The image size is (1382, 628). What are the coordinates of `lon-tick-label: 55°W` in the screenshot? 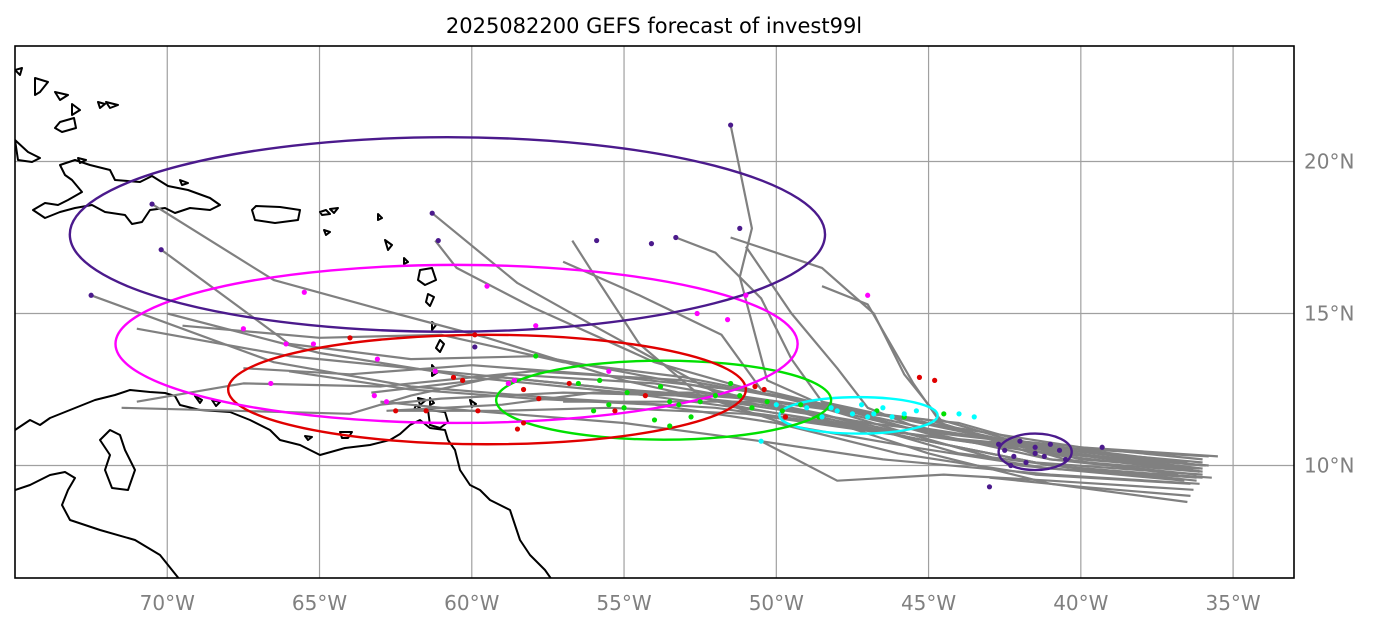 It's located at (623, 603).